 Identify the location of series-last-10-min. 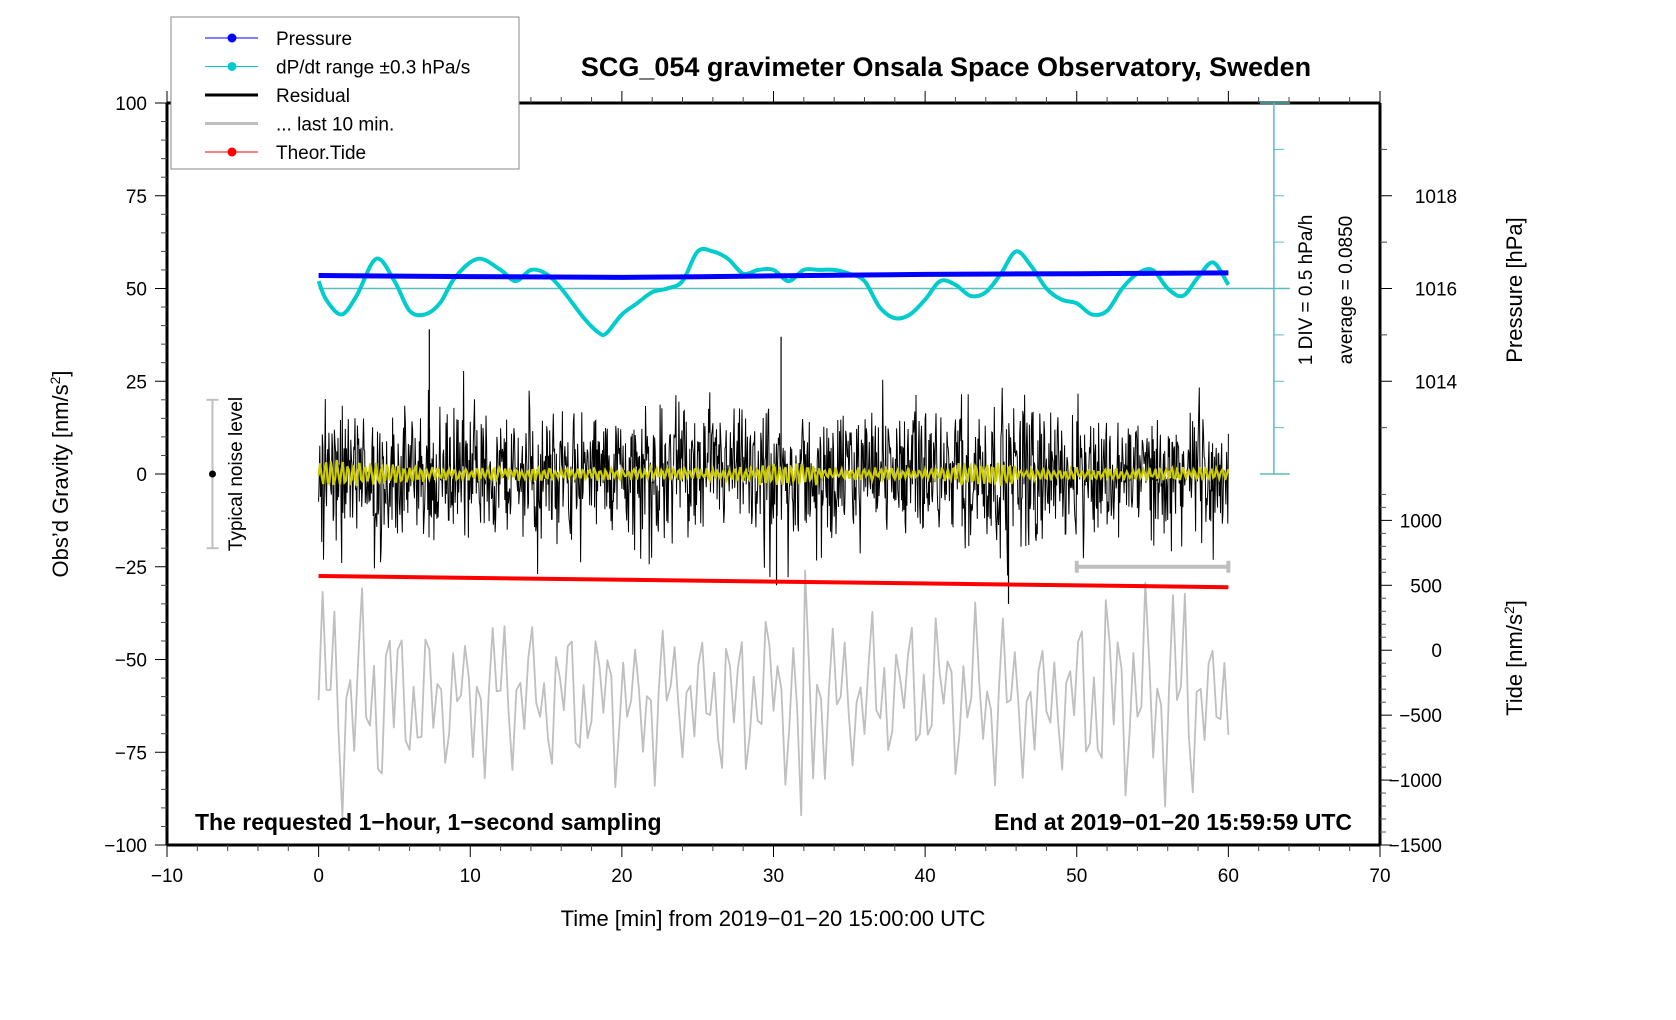
(773, 693).